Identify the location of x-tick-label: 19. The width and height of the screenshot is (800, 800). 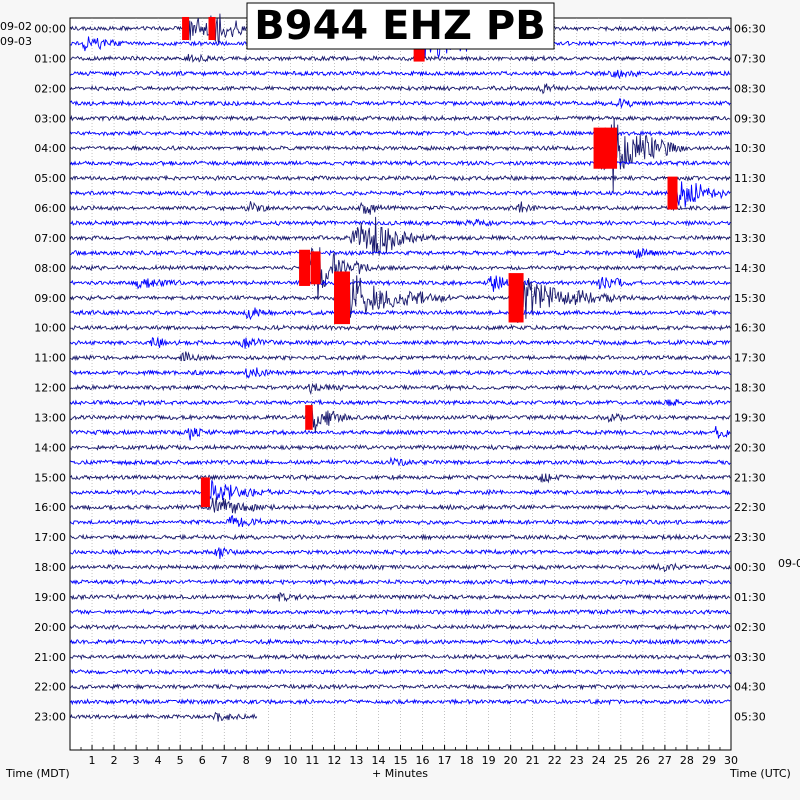
(489, 760).